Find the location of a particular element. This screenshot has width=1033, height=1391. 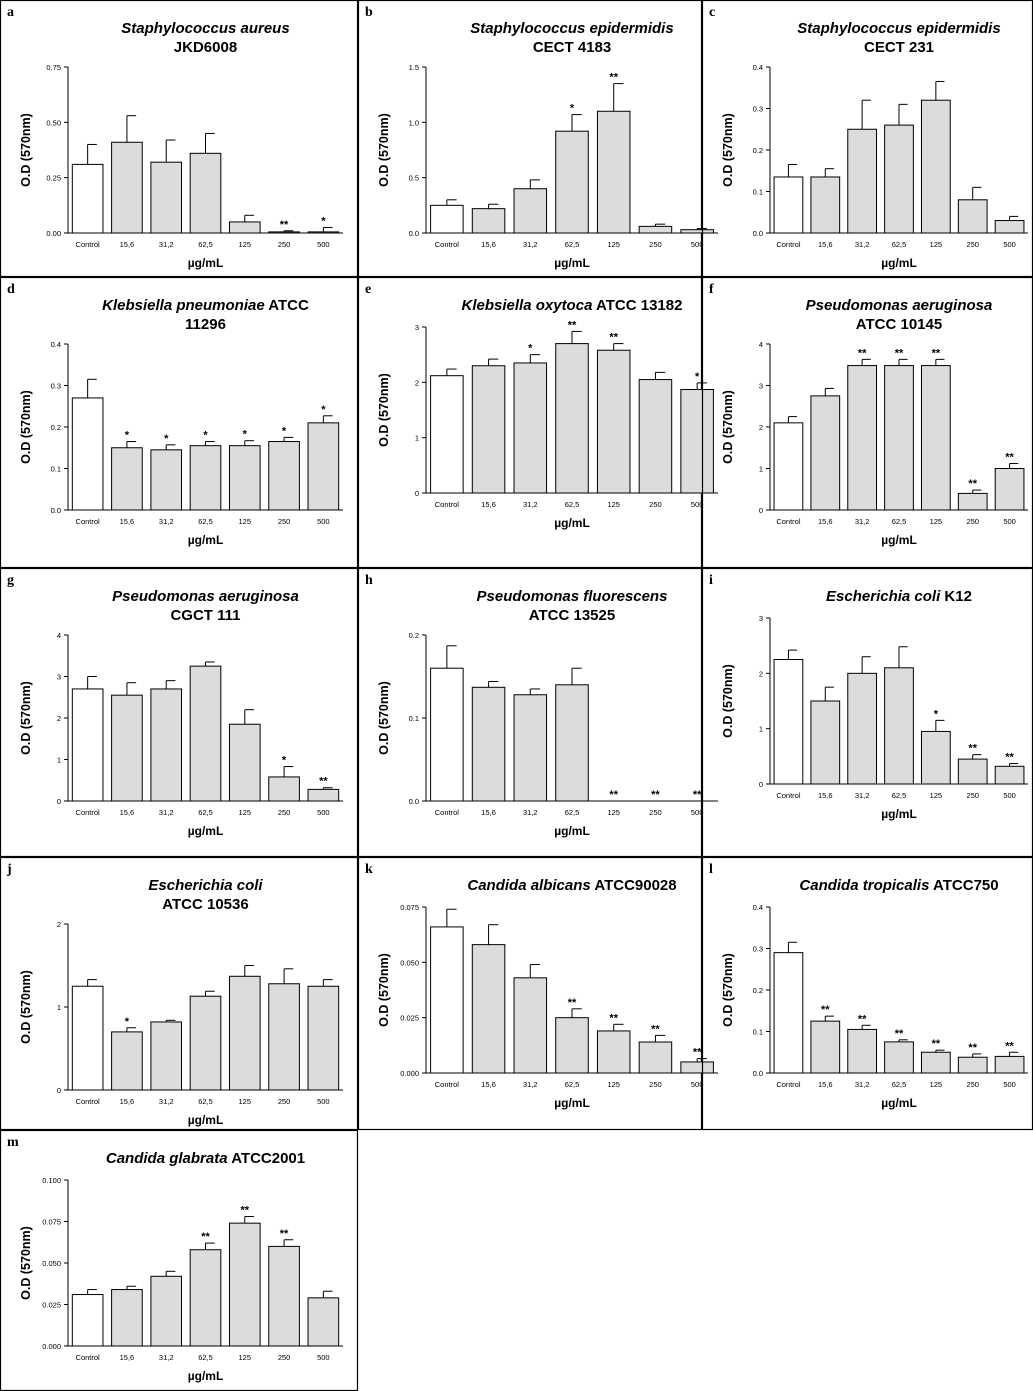

chart-title-line: ATCC 10145 is located at coordinates (899, 324).